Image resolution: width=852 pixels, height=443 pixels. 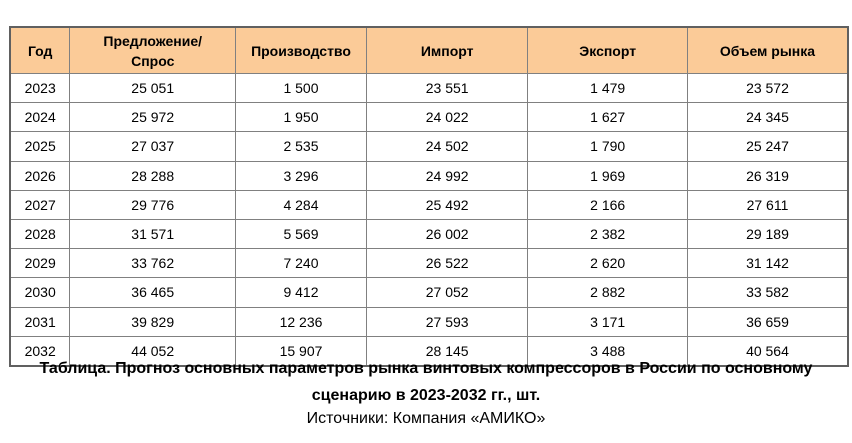 What do you see at coordinates (301, 351) in the screenshot?
I see `cell-production: 15 907` at bounding box center [301, 351].